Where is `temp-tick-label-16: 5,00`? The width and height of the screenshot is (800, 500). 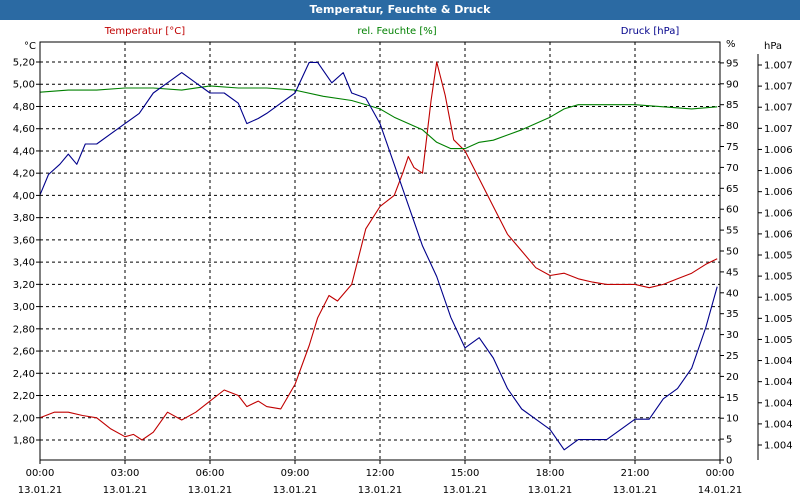
temp-tick-label-16: 5,00 is located at coordinates (24, 85).